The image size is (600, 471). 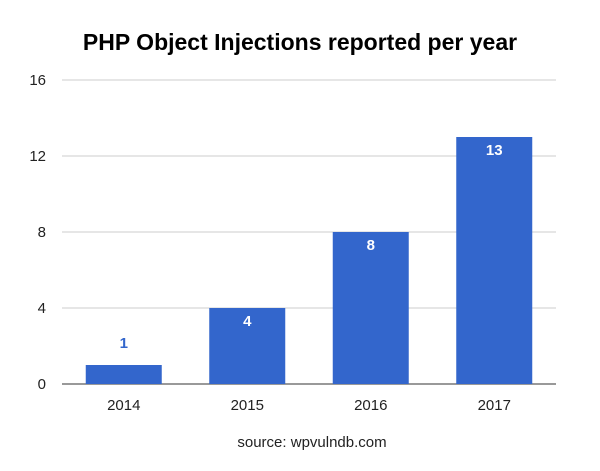 I want to click on y-tick-label: 12, so click(x=37, y=156).